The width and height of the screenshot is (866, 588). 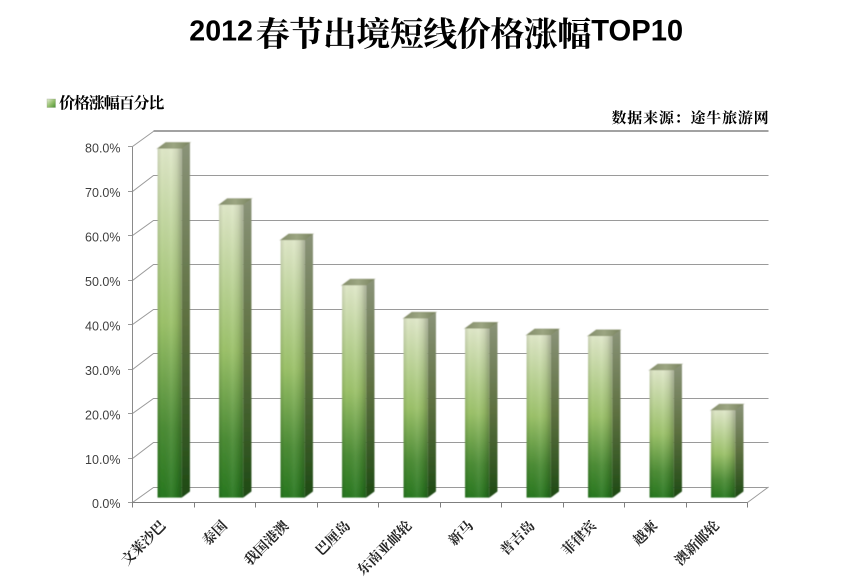 What do you see at coordinates (690, 117) in the screenshot?
I see `svg-text: 数据来源：途牛旅游网` at bounding box center [690, 117].